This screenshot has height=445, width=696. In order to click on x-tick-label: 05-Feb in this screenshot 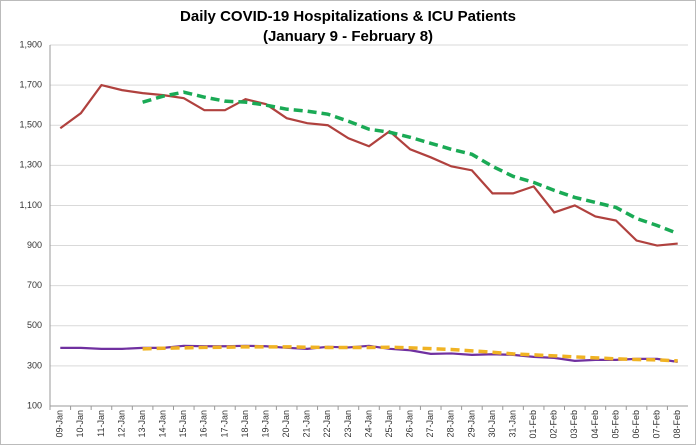, I will do `click(615, 424)`.